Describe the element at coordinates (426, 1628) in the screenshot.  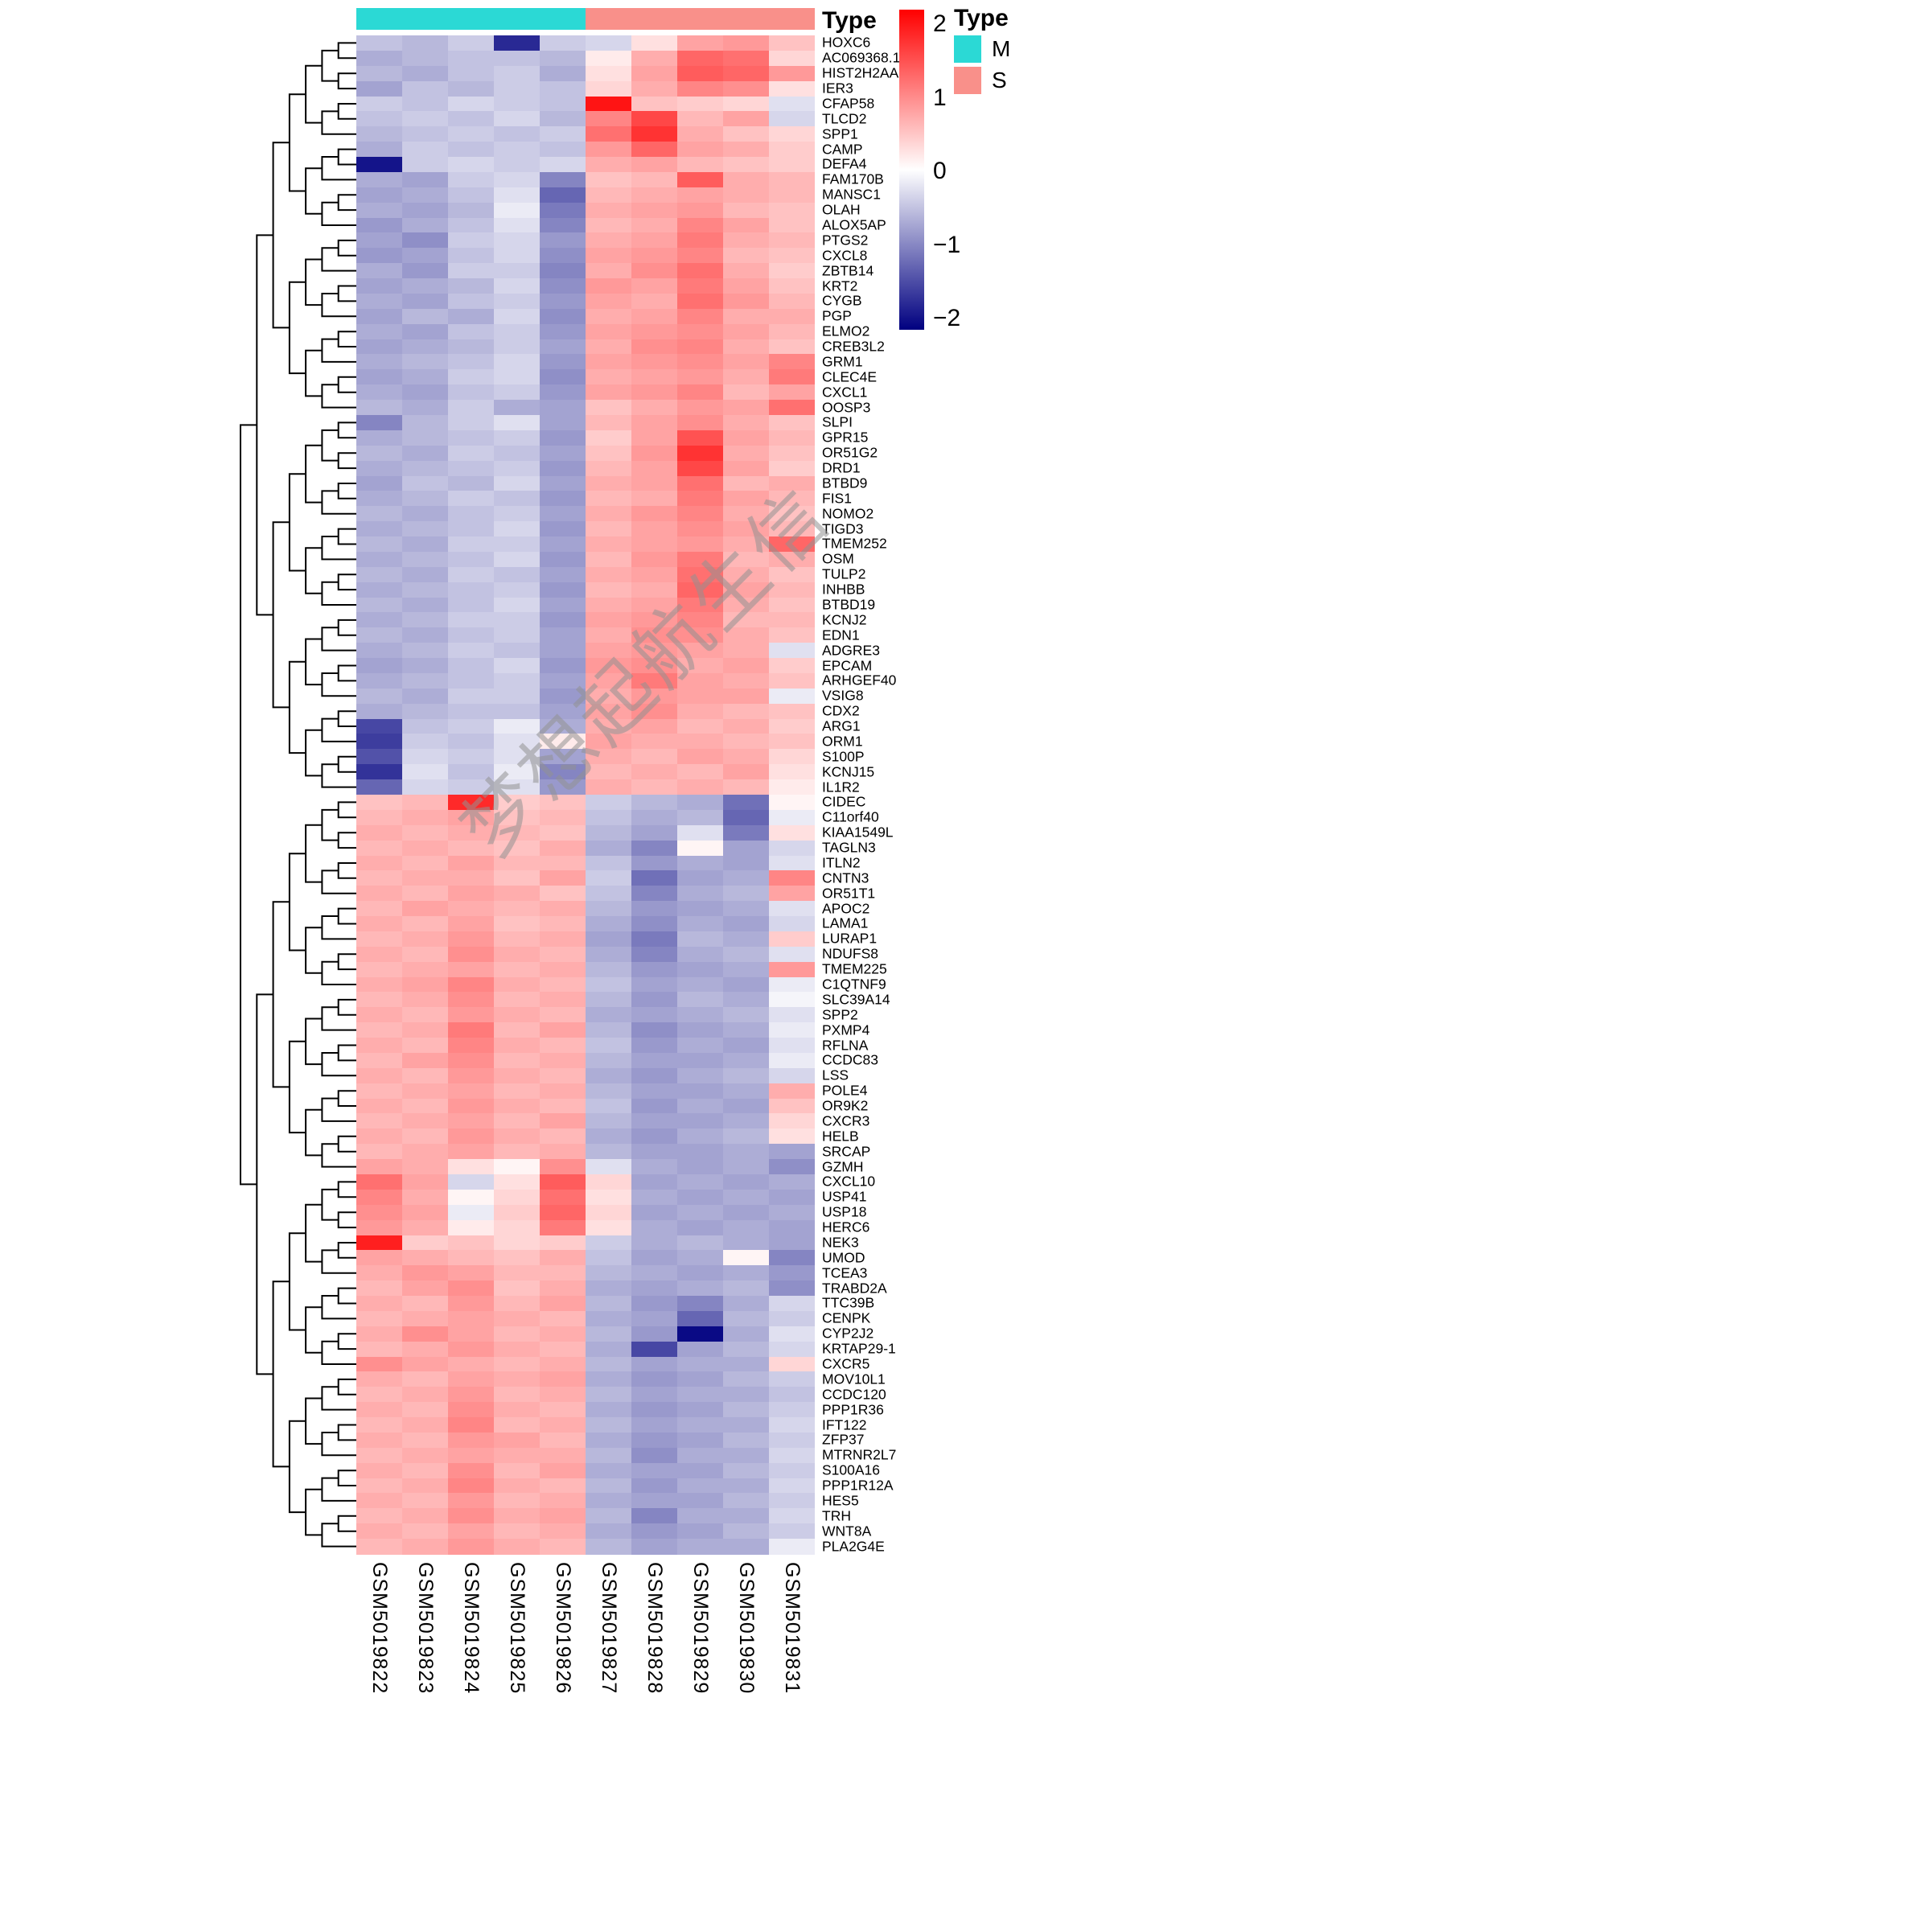
I see `sample-label-text: GSM5019823` at that location.